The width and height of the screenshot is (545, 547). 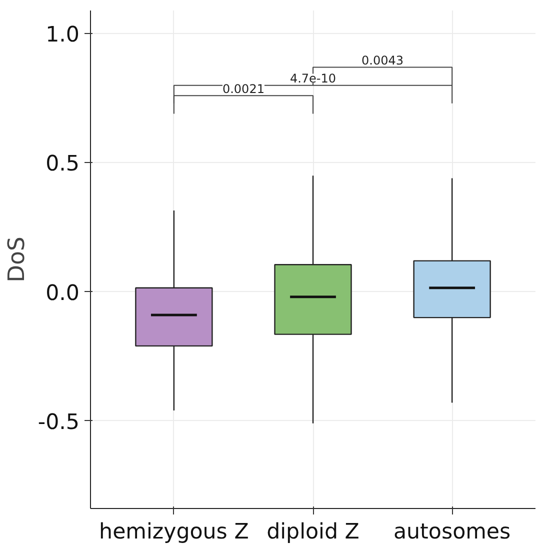 I want to click on y-tick-label: 1.0, so click(x=63, y=35).